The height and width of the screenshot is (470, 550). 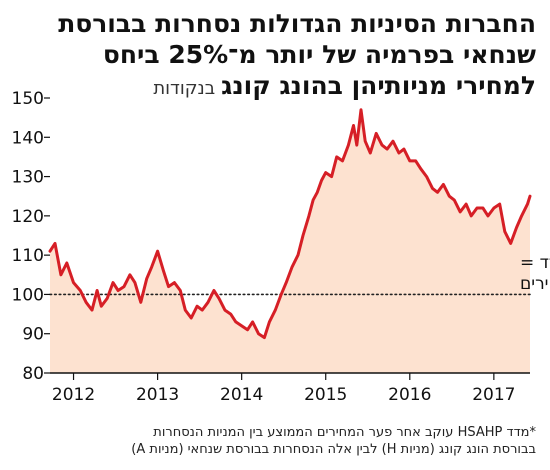 I want to click on y-tick-label: 80, so click(x=33, y=374).